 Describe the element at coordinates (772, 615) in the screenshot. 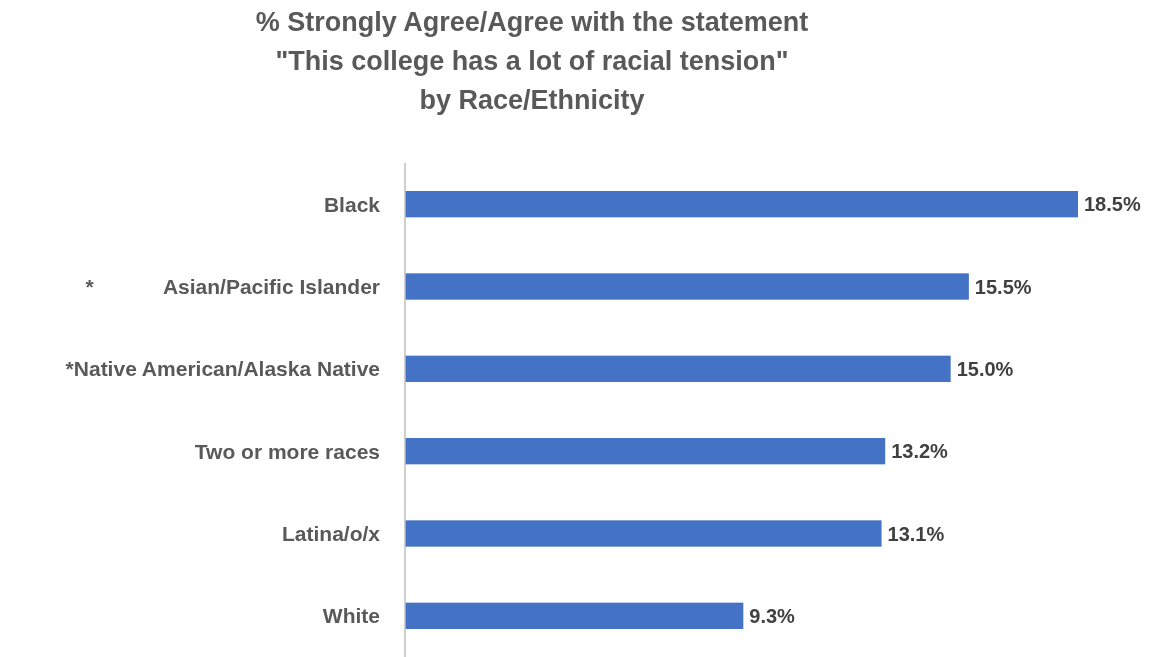

I see `data-label: 9.3%` at that location.